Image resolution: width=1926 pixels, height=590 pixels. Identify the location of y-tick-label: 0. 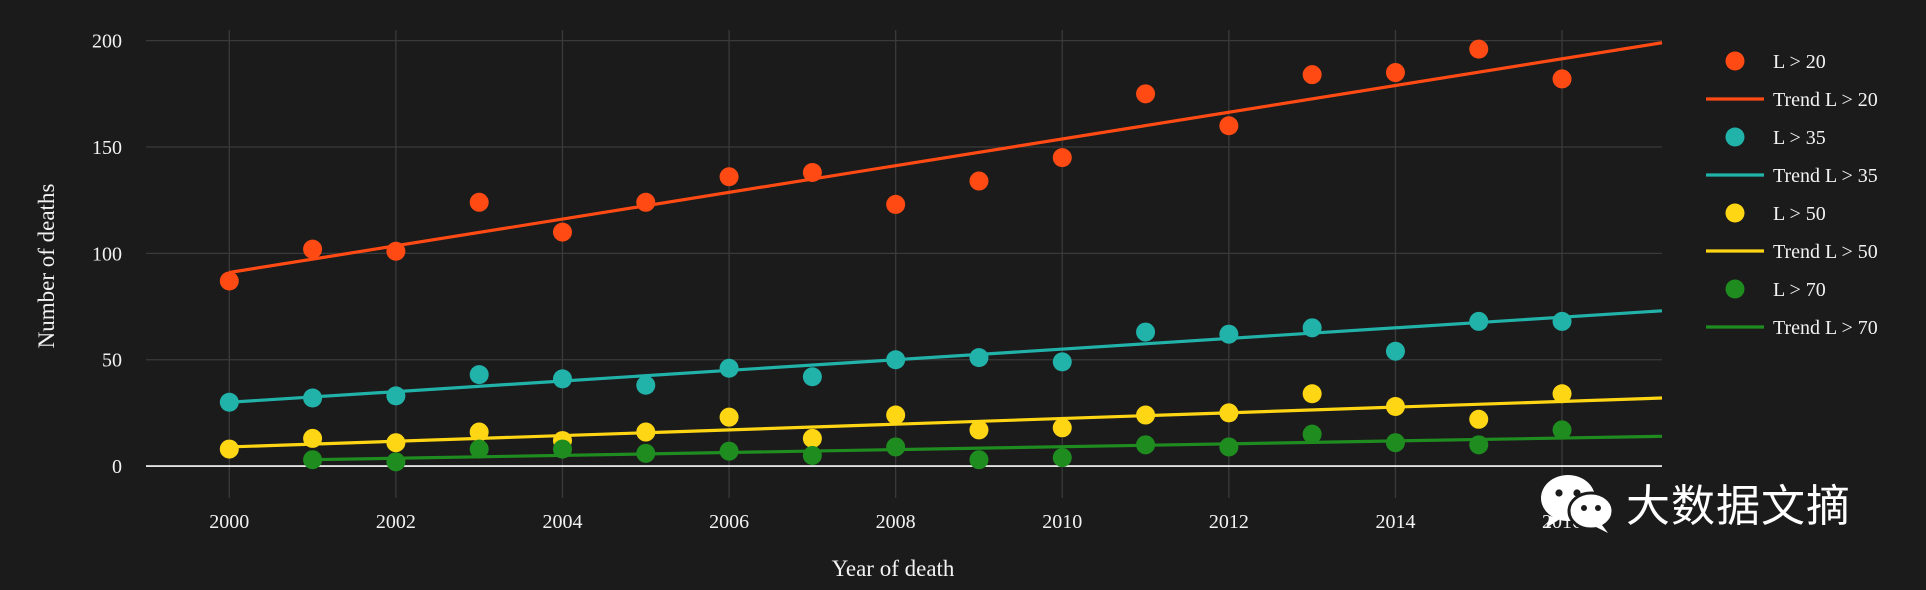
(117, 467).